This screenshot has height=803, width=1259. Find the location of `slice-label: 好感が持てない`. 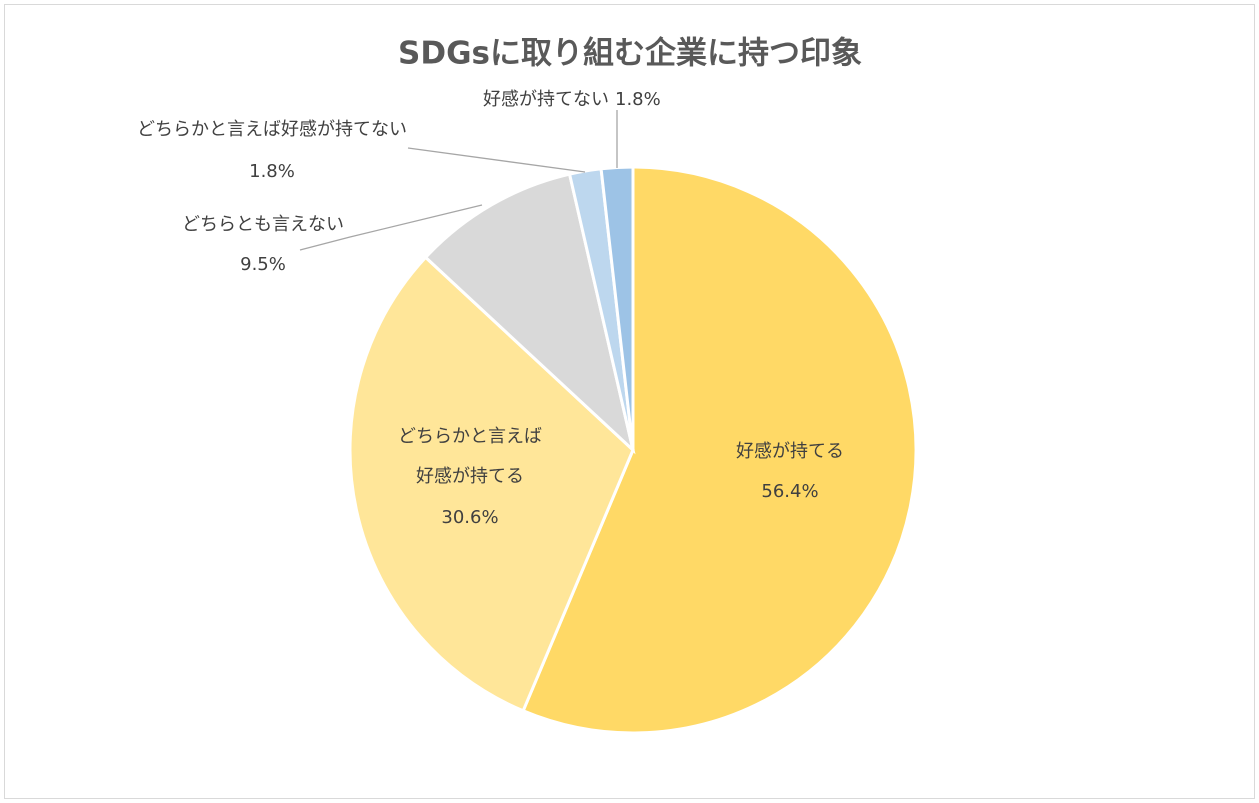

slice-label: 好感が持てない is located at coordinates (546, 99).